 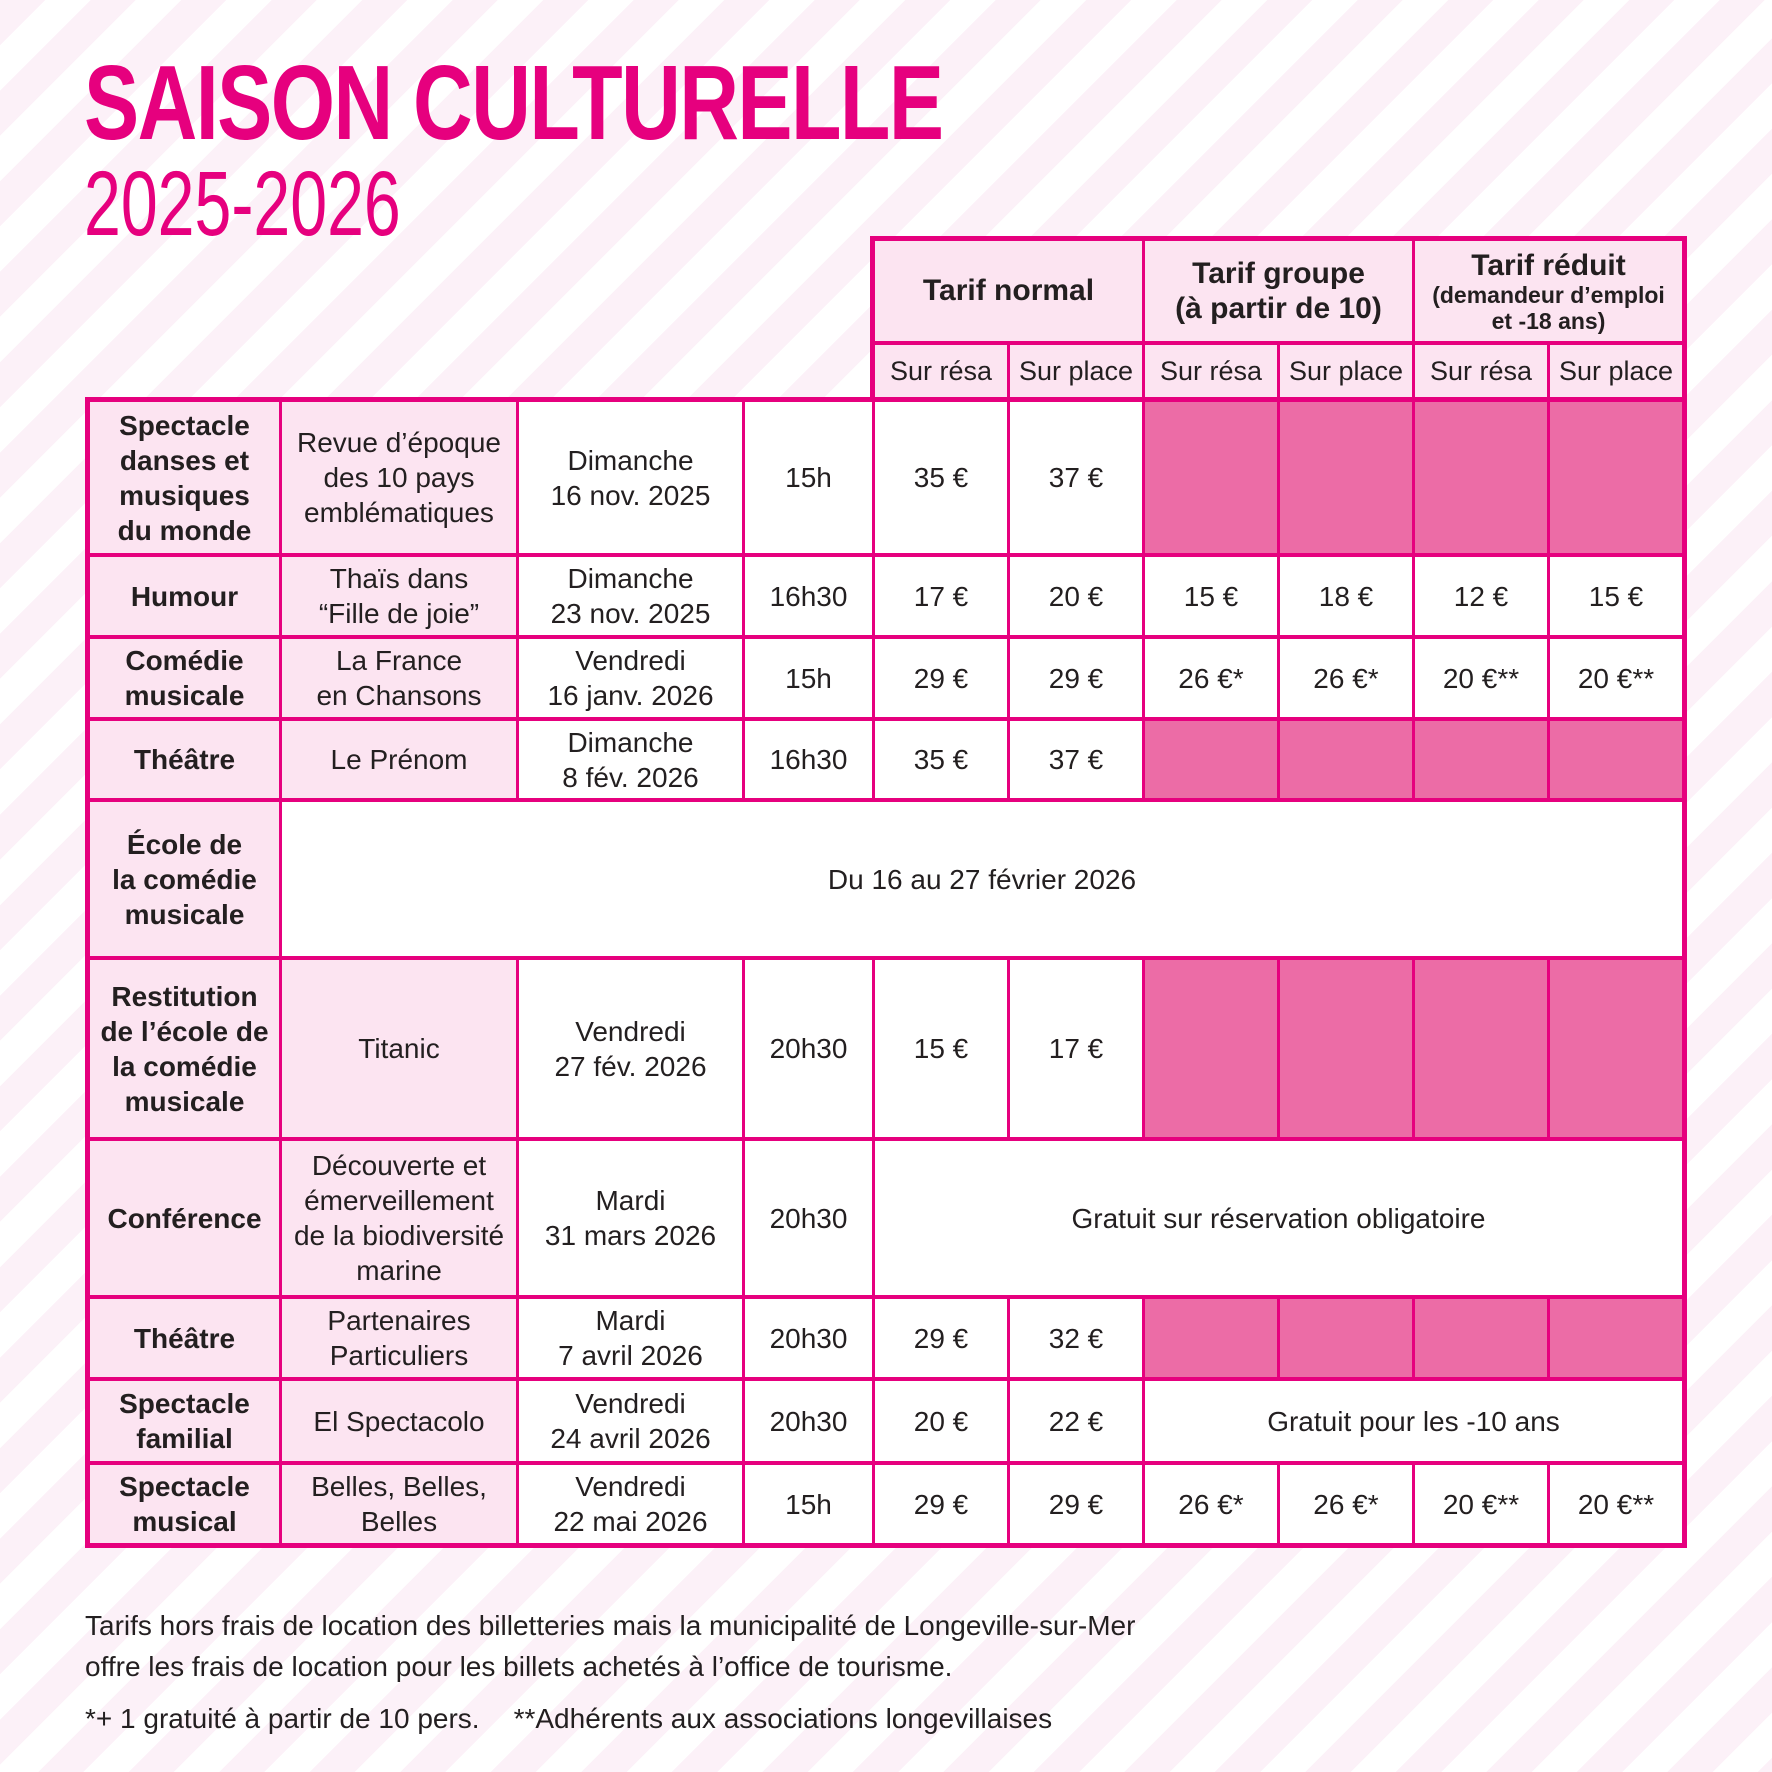 What do you see at coordinates (399, 1421) in the screenshot?
I see `show-cell: El Spectacolo` at bounding box center [399, 1421].